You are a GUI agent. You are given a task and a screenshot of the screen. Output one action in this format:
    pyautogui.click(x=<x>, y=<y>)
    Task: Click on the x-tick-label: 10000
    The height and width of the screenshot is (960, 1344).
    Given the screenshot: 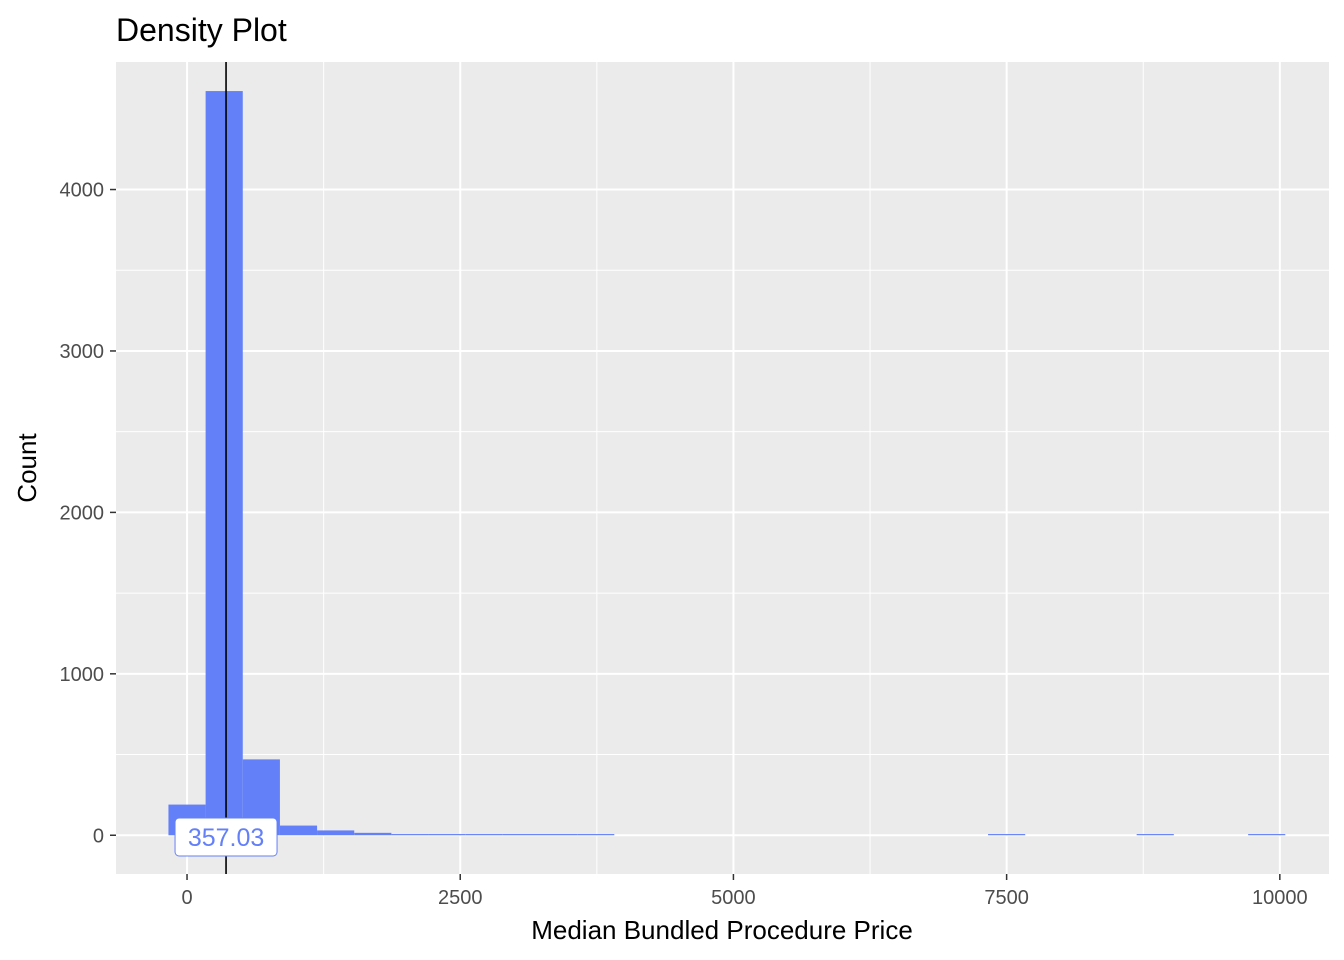 What is the action you would take?
    pyautogui.click(x=1280, y=898)
    